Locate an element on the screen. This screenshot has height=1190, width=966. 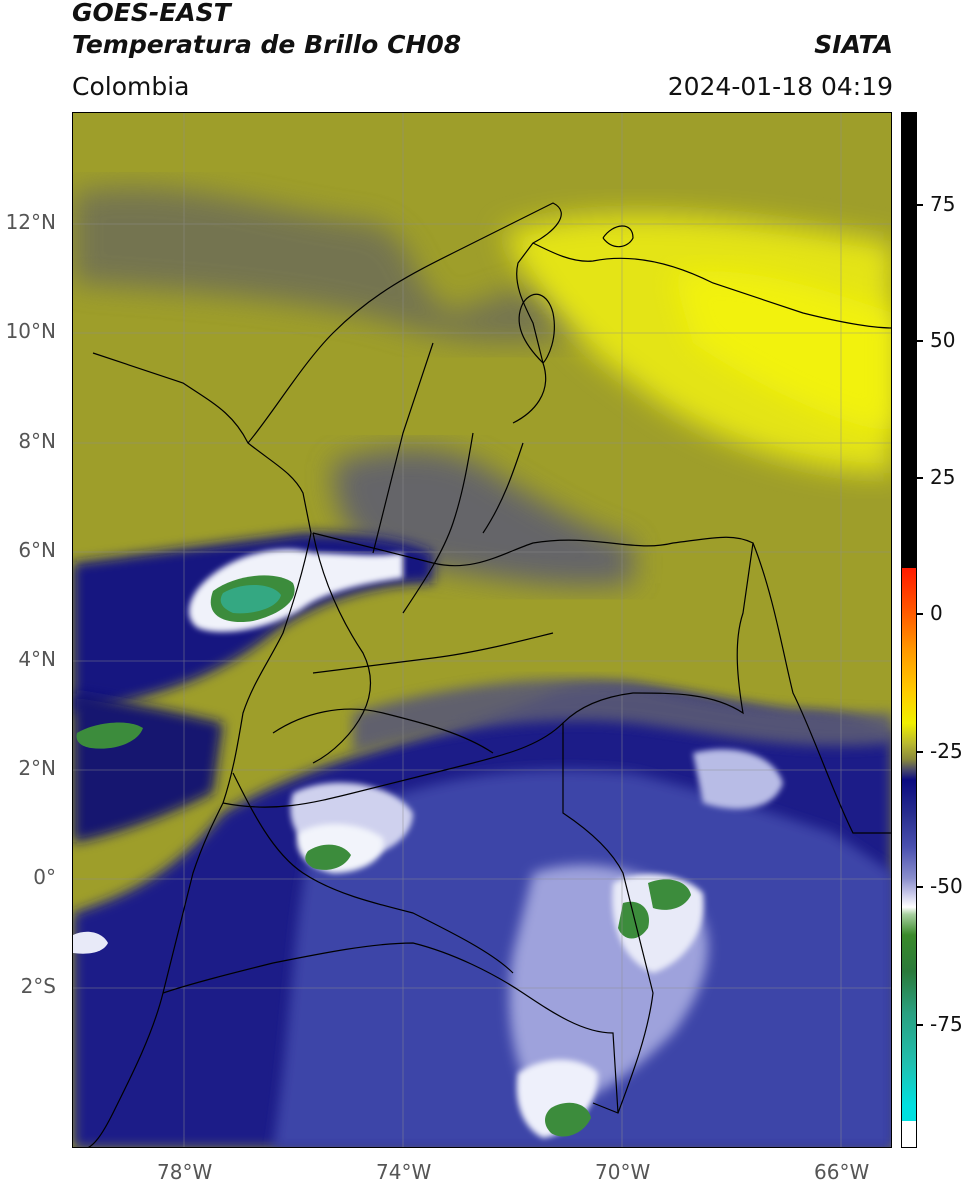
colorbar-label: 25 is located at coordinates (943, 477).